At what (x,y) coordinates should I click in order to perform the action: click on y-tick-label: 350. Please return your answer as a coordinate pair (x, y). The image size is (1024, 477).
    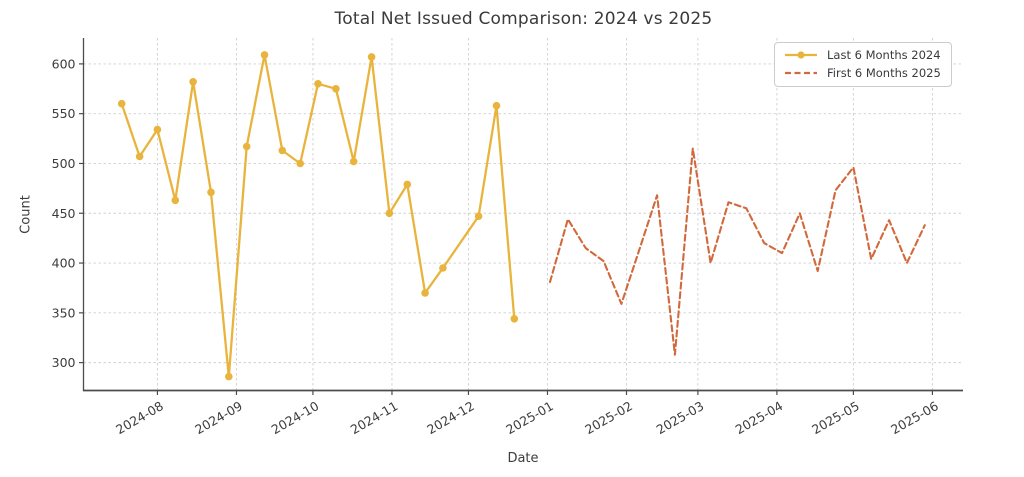
    Looking at the image, I should click on (64, 312).